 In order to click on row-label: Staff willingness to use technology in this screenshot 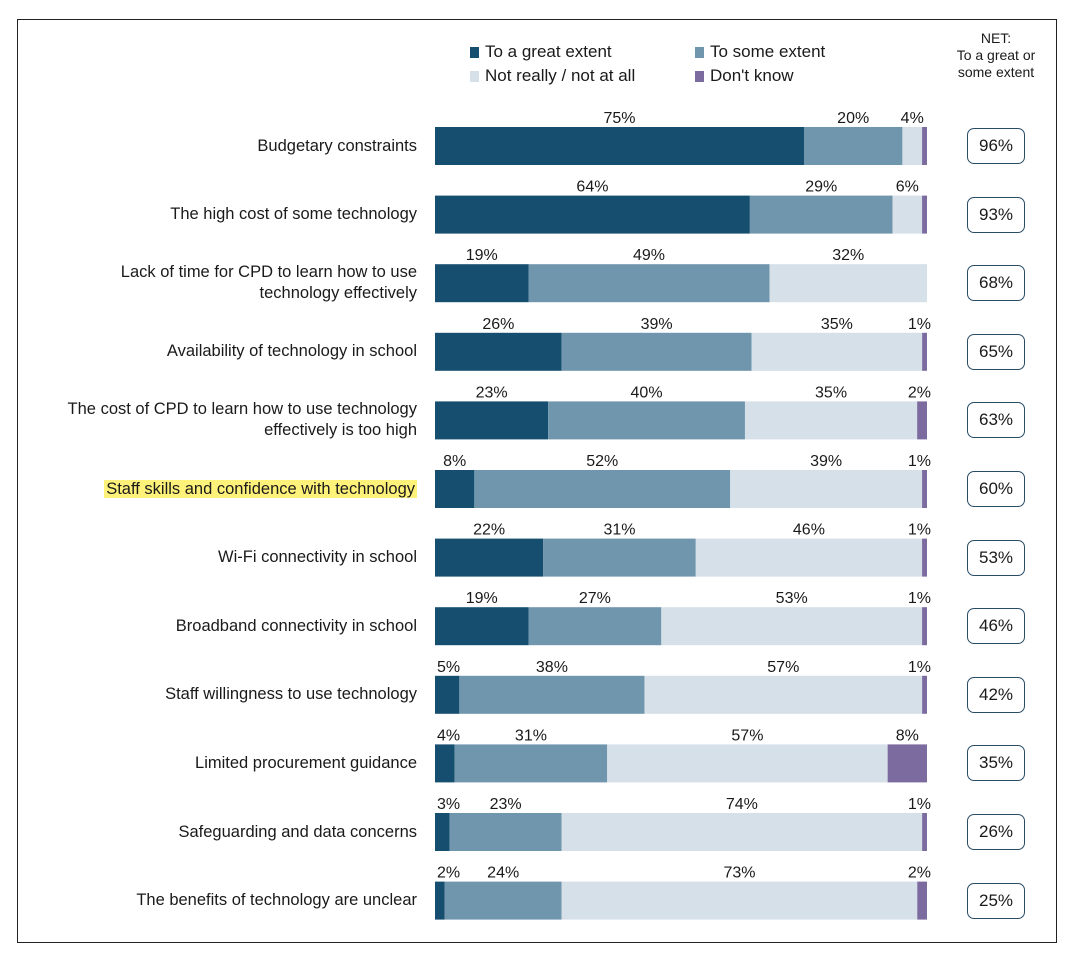, I will do `click(217, 694)`.